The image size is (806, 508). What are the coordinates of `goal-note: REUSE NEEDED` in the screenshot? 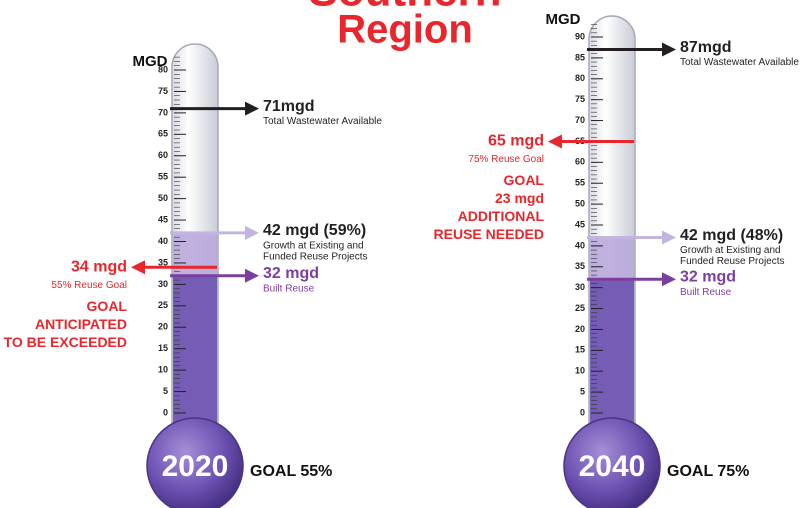 It's located at (489, 234).